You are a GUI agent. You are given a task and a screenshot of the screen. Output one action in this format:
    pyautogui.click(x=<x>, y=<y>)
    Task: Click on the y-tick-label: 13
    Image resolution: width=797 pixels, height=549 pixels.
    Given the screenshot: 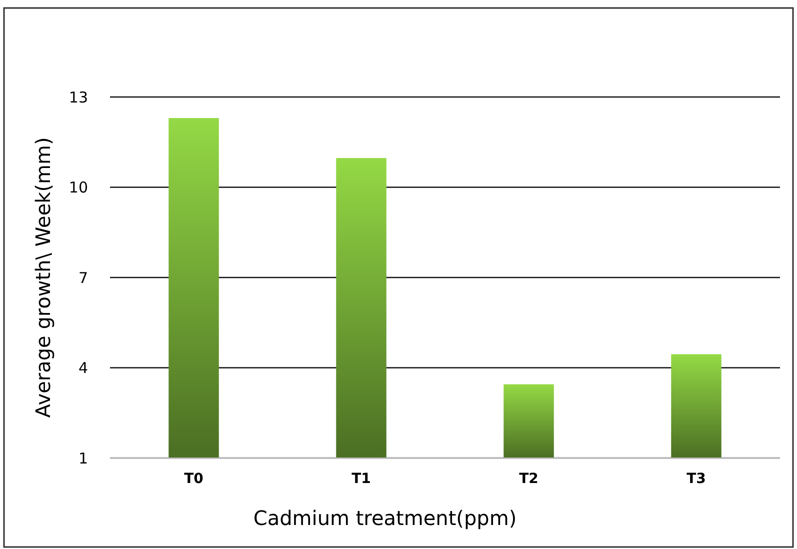 What is the action you would take?
    pyautogui.click(x=78, y=97)
    